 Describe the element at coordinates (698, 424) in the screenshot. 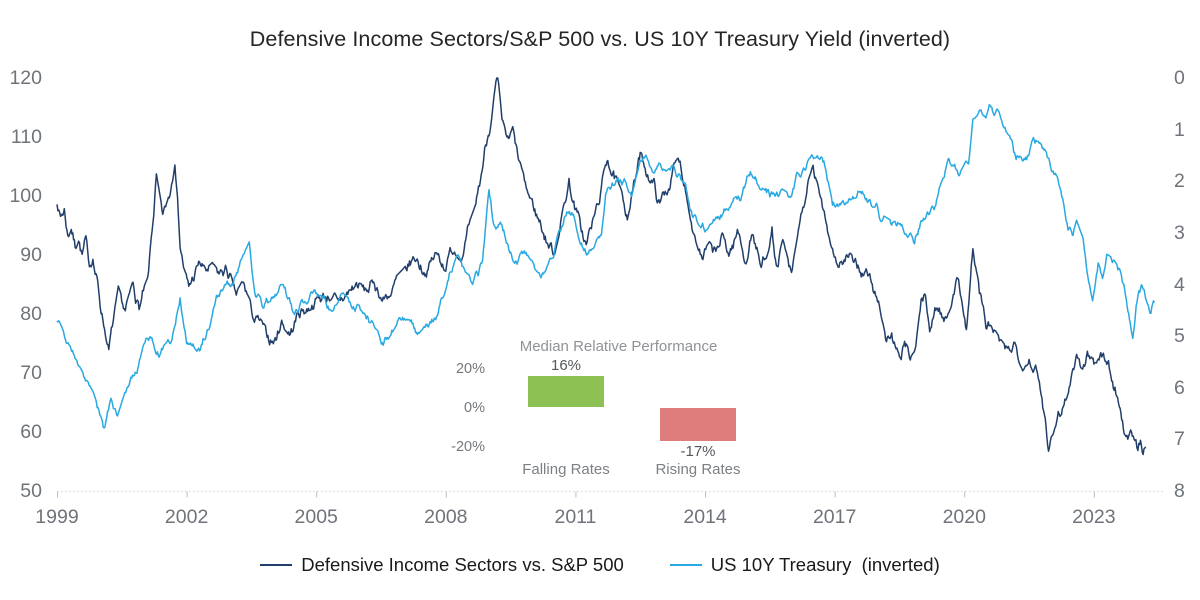

I see `inset-bar-rising-rates` at that location.